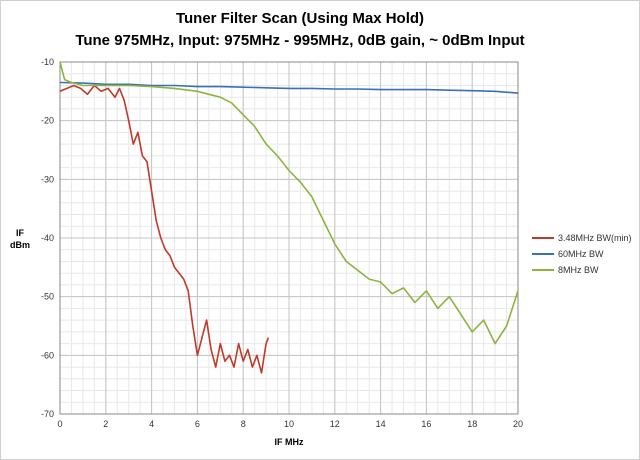  I want to click on x-tick-label: 14, so click(381, 424).